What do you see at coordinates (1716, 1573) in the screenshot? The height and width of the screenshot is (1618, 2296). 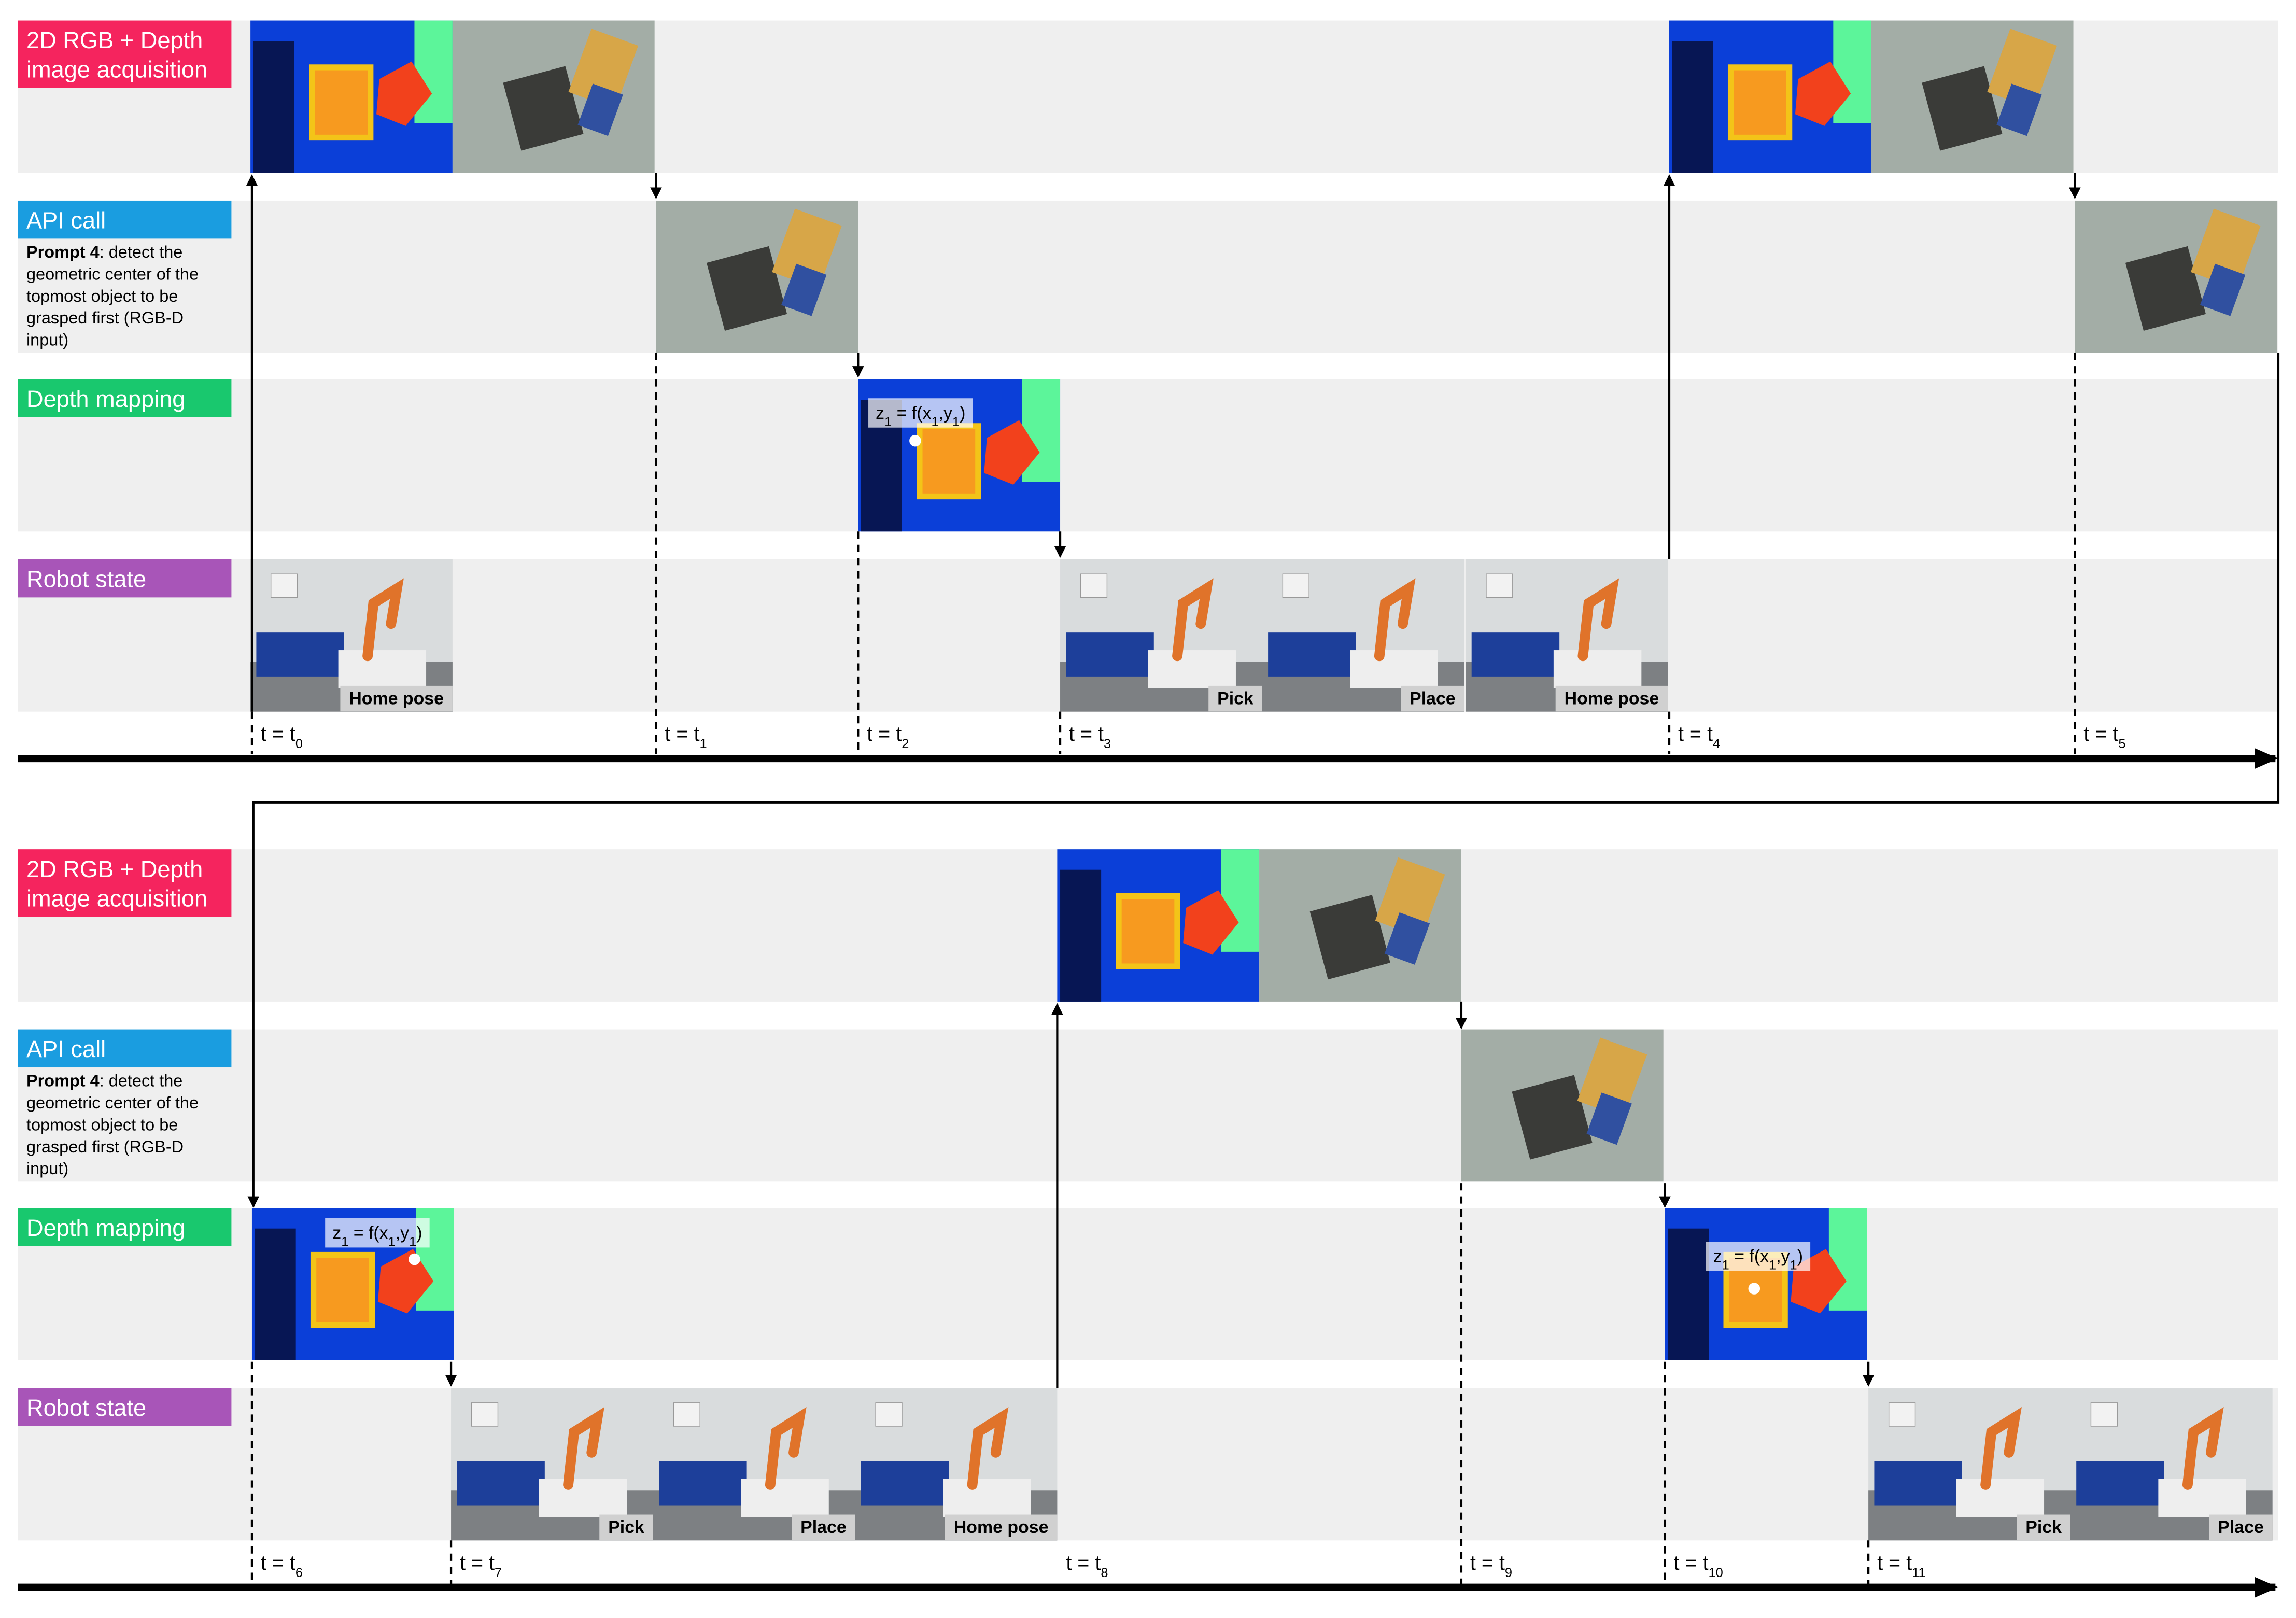 I see `text-part: 10` at bounding box center [1716, 1573].